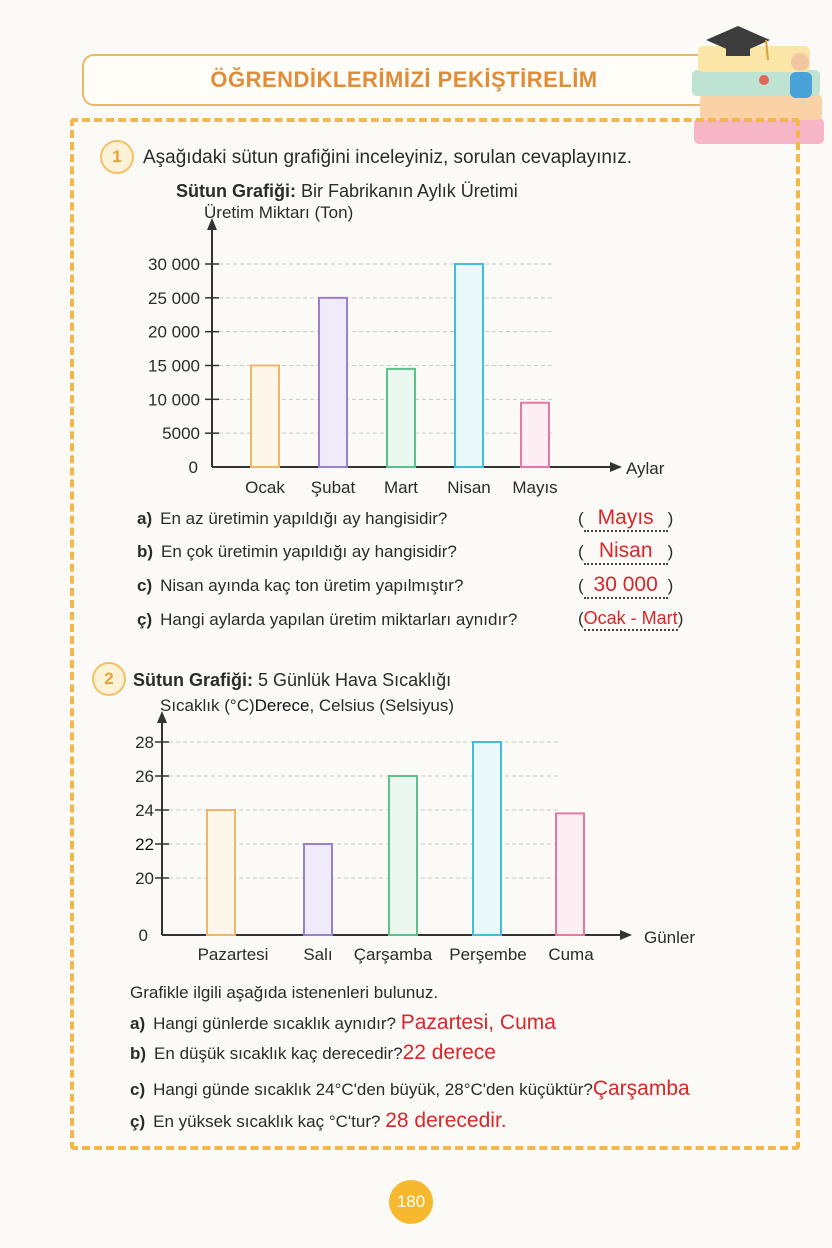 Image resolution: width=832 pixels, height=1248 pixels. Describe the element at coordinates (174, 298) in the screenshot. I see `chart-1-ytick-label: 25 000` at that location.